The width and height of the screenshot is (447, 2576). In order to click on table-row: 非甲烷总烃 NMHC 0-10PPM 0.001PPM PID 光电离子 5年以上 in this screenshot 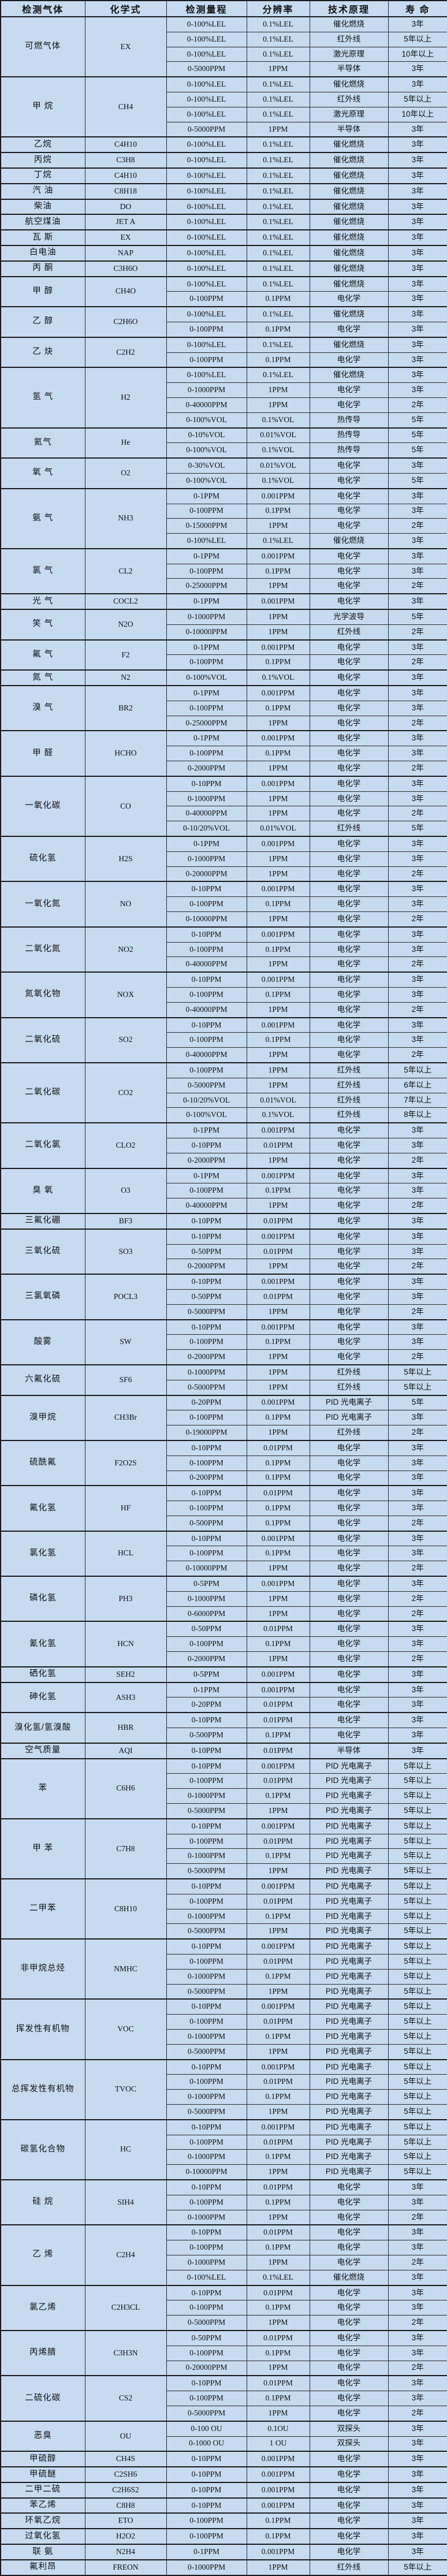, I will do `click(223, 1969)`.